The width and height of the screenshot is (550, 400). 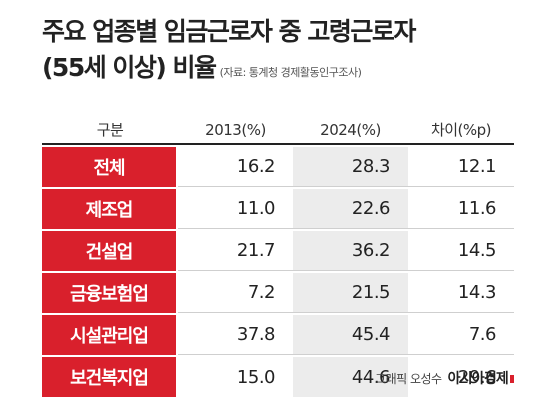 I want to click on cell-diff: 7.6, so click(x=461, y=335).